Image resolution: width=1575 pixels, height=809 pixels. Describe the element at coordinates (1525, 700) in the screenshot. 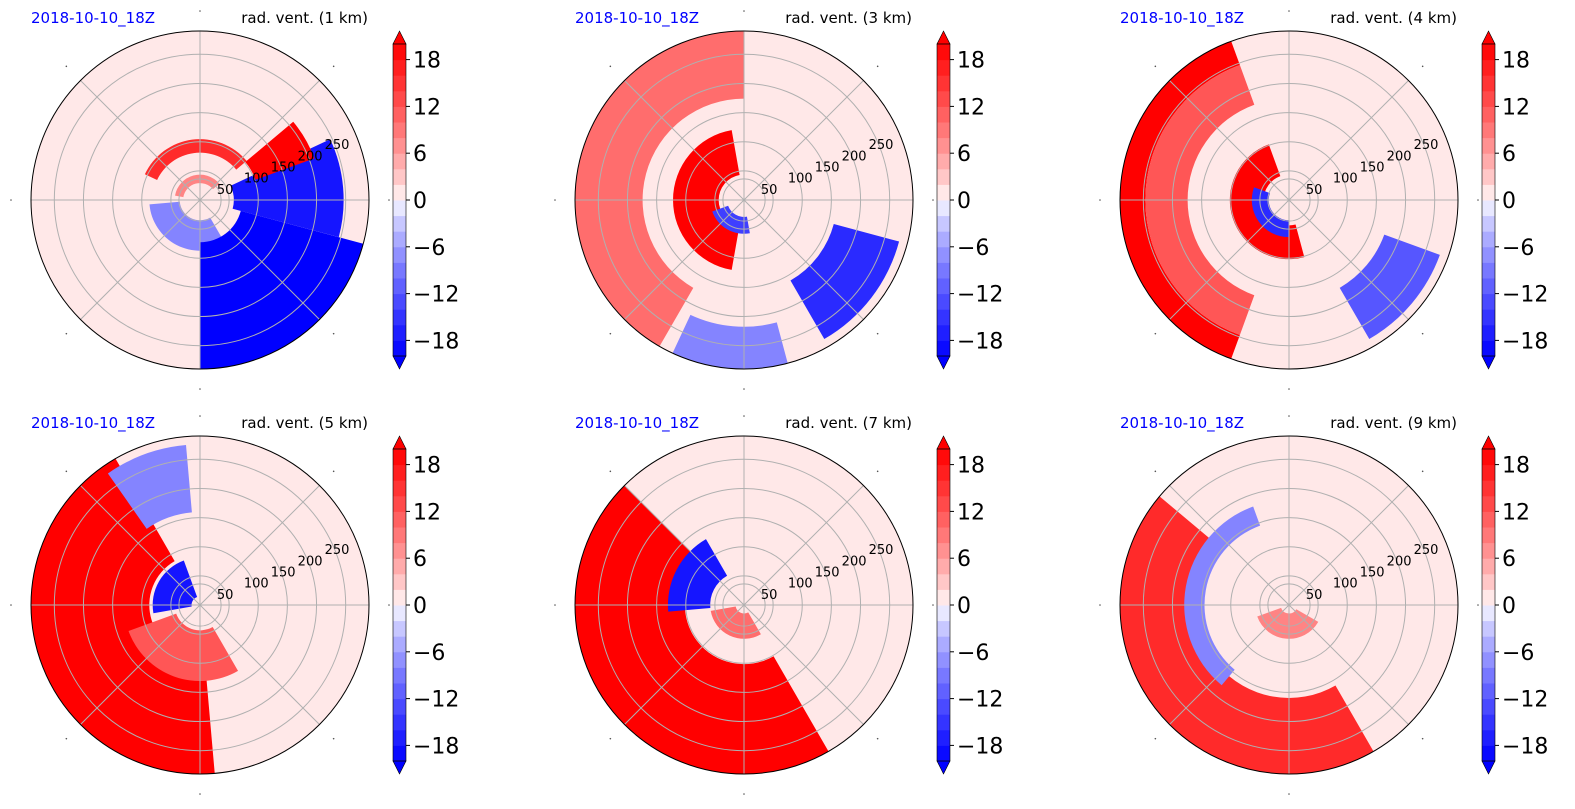

I see `colorbar-tick-label: −12` at that location.